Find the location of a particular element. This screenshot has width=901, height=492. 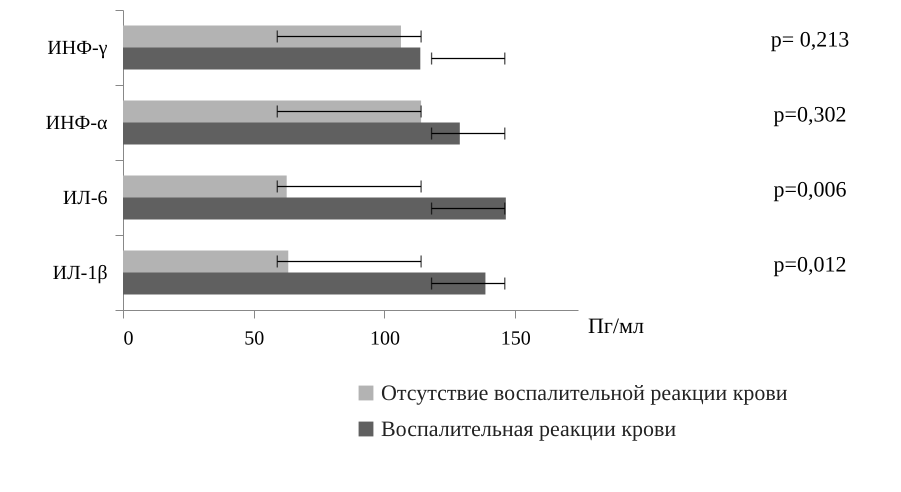

y-tick-label: ИЛ-6 is located at coordinates (85, 198).